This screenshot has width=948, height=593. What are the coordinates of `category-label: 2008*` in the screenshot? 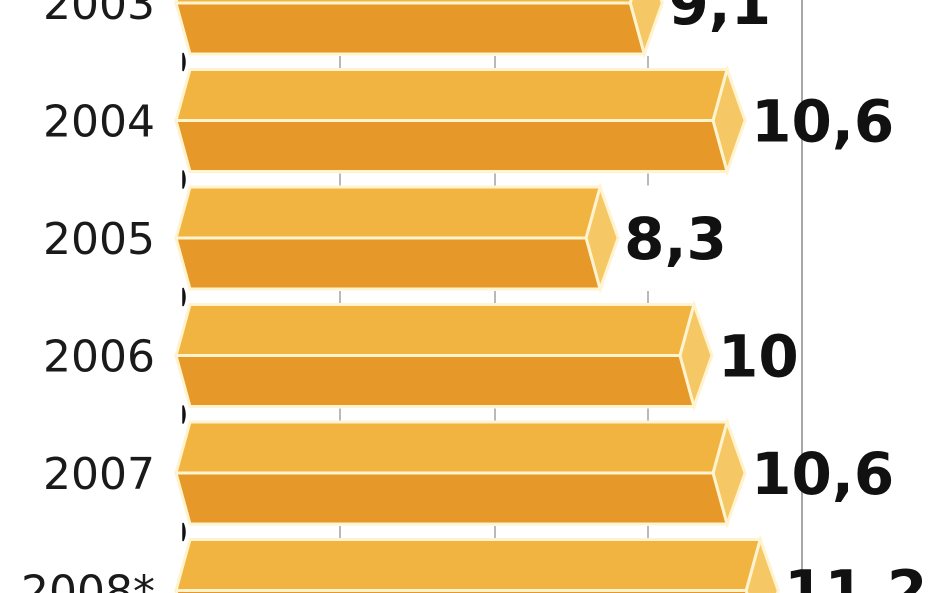 It's located at (88, 580).